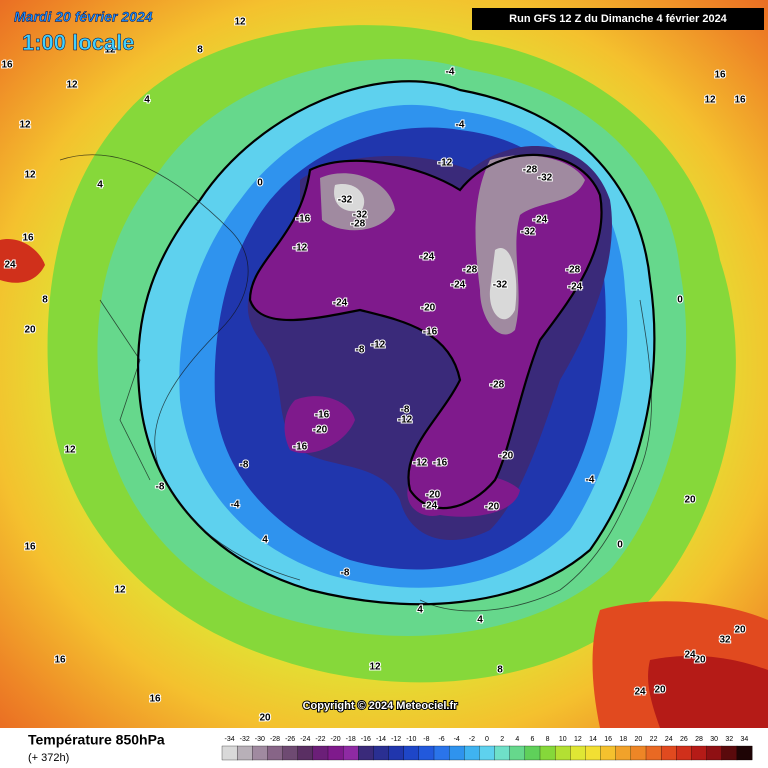  I want to click on colorbar-label: 2, so click(502, 739).